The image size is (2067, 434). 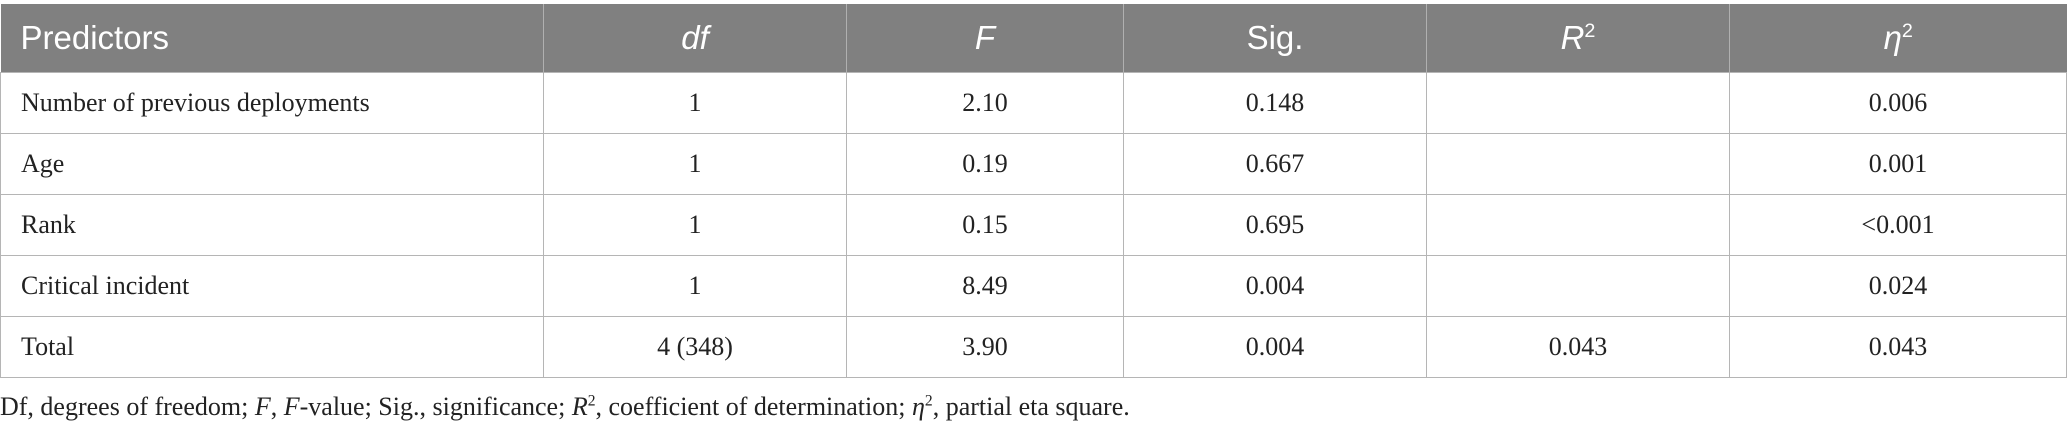 I want to click on table-cell: 0.695, so click(x=1275, y=225).